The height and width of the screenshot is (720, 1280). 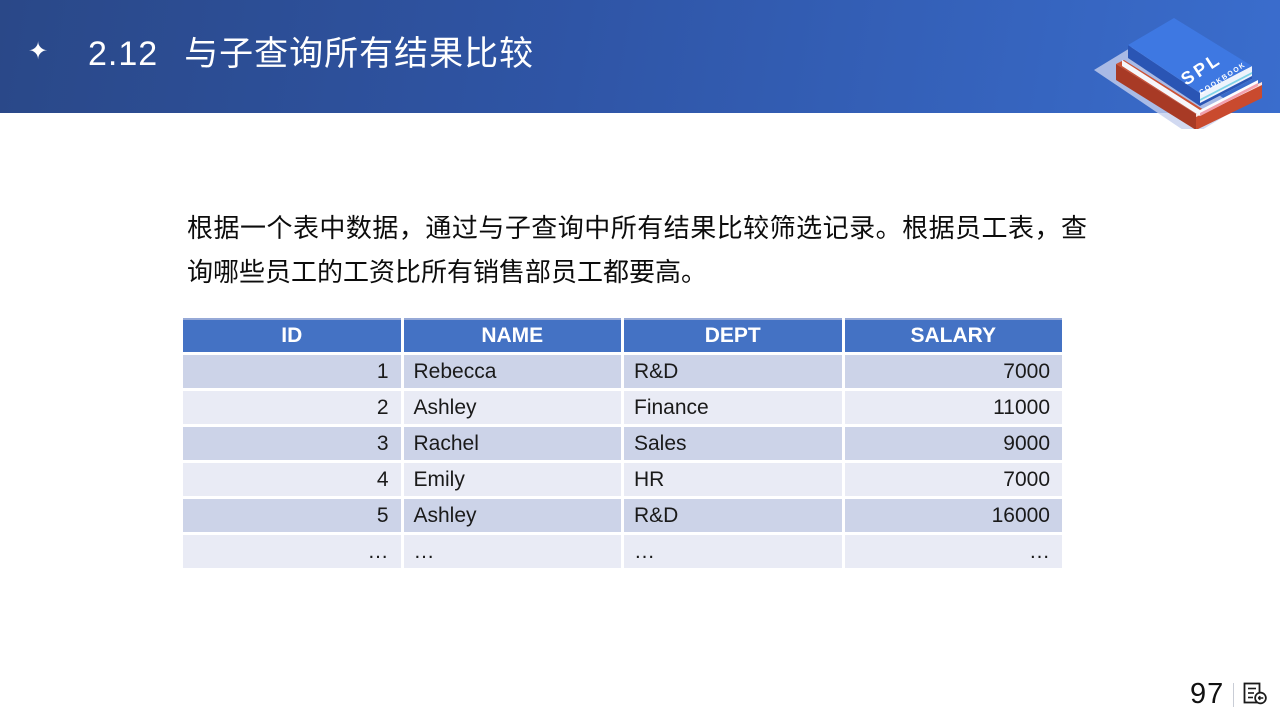 What do you see at coordinates (733, 407) in the screenshot?
I see `table-cell: Finance` at bounding box center [733, 407].